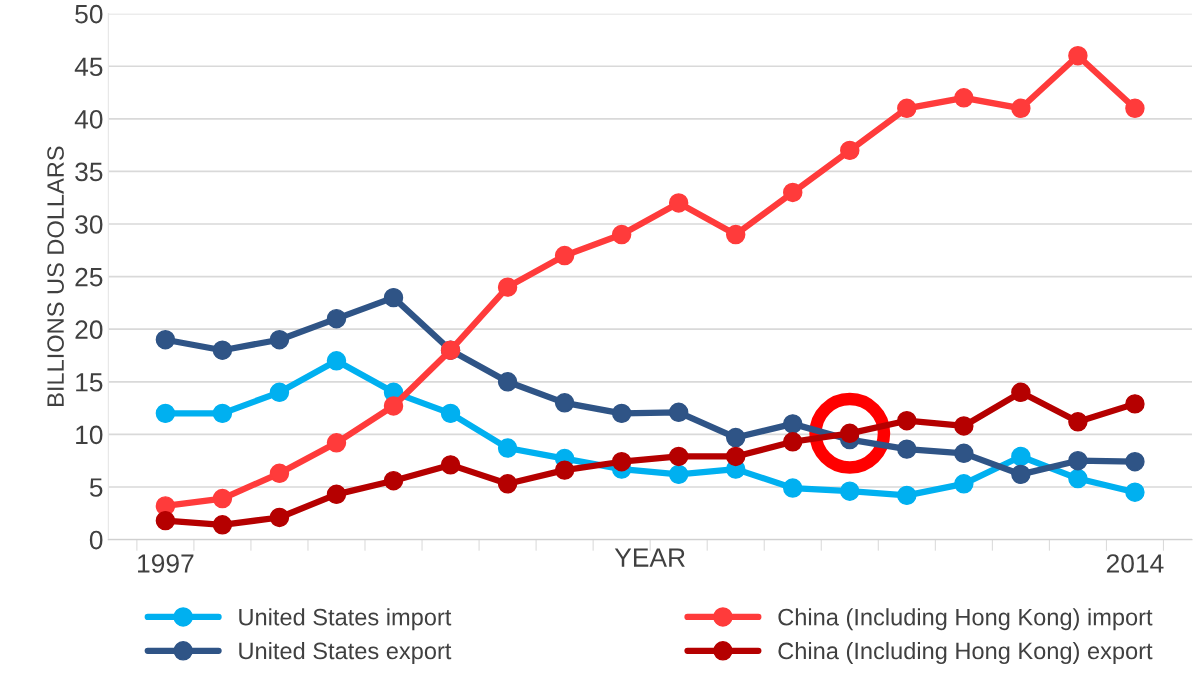 This screenshot has height=683, width=1204. I want to click on y-tick-label: 20, so click(89, 330).